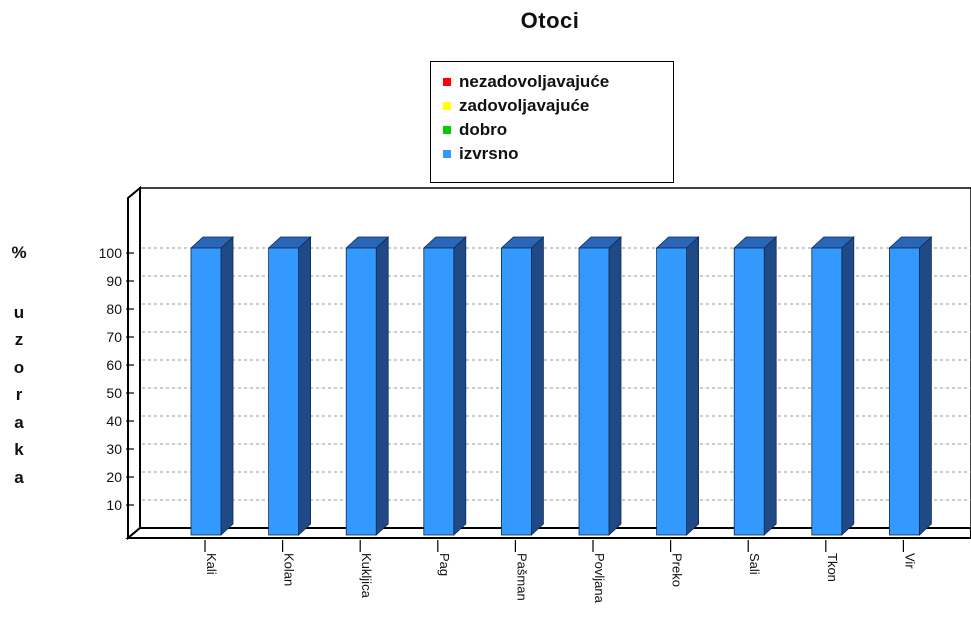  I want to click on y-axis-title-letter: o, so click(19, 367).